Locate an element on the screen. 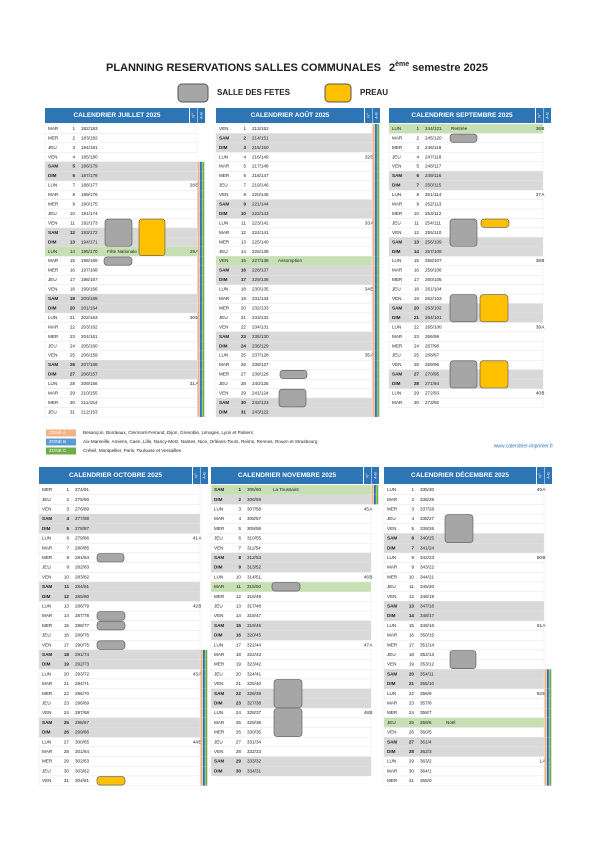 The image size is (595, 842). day-of-year: 274/91 is located at coordinates (82, 489).